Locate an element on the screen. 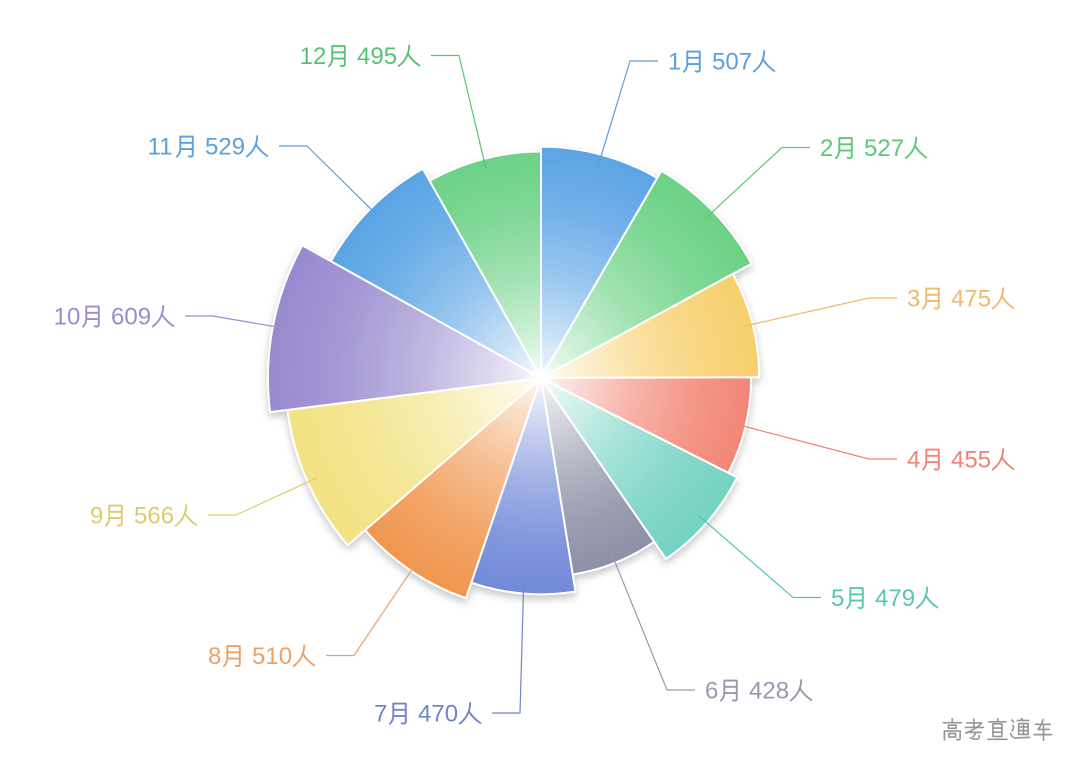 This screenshot has height=769, width=1080. svg-text: 3 is located at coordinates (913, 299).